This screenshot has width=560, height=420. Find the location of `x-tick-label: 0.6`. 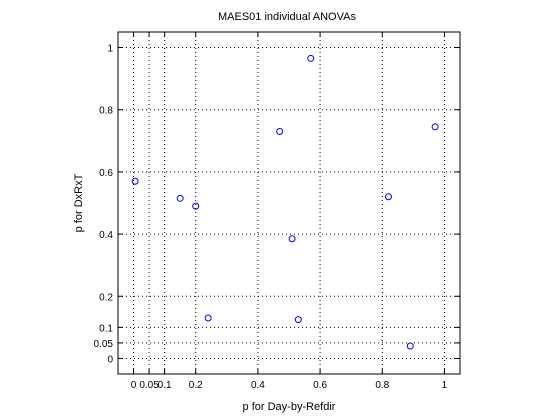

x-tick-label: 0.6 is located at coordinates (320, 385).